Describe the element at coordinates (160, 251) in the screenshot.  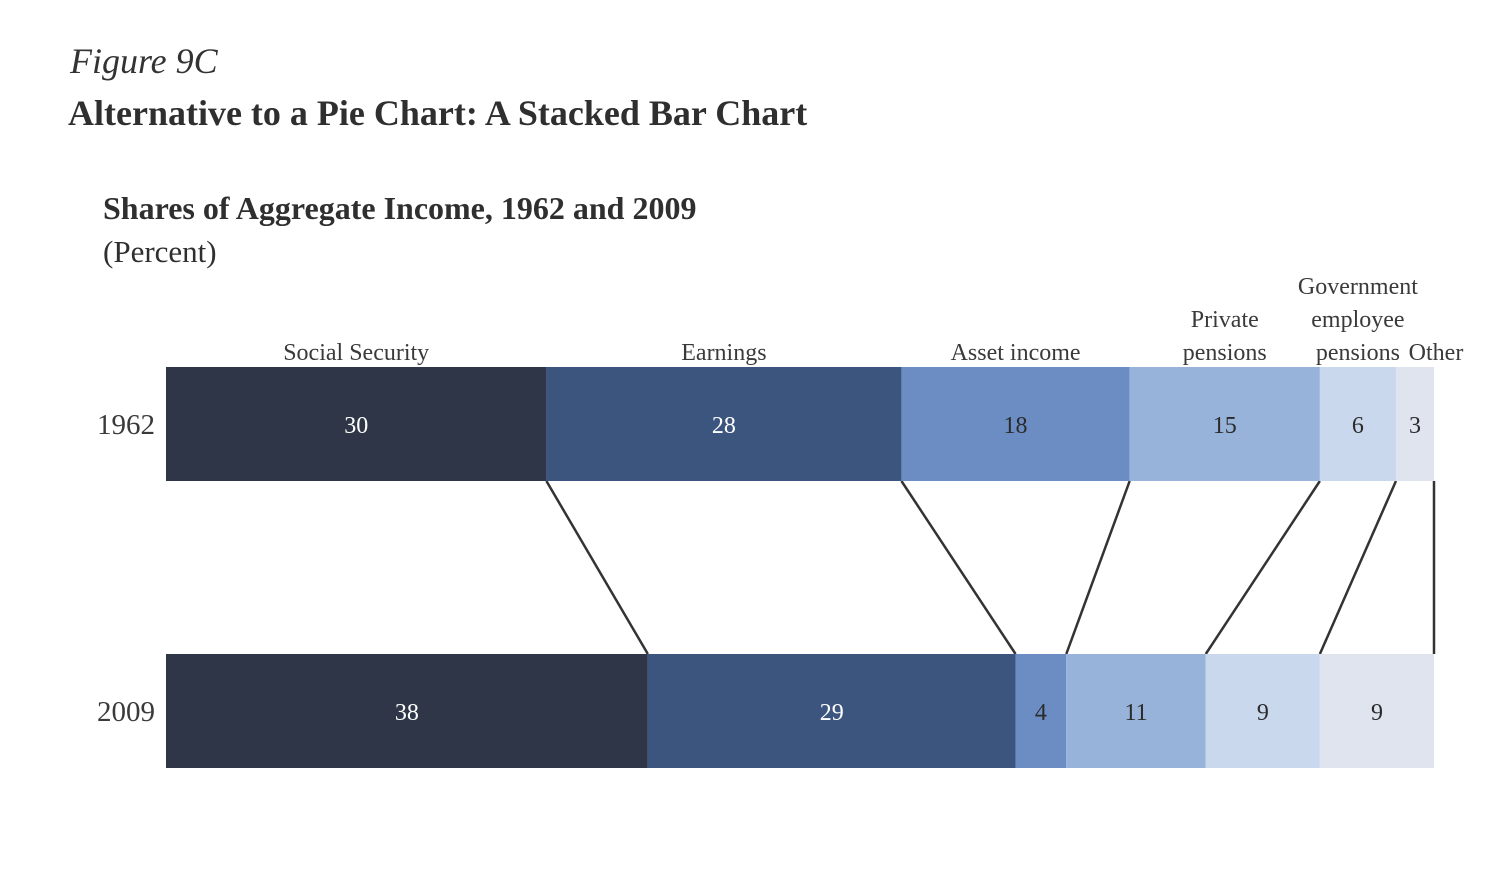
I see `chart-subtitle: (Percent)` at that location.